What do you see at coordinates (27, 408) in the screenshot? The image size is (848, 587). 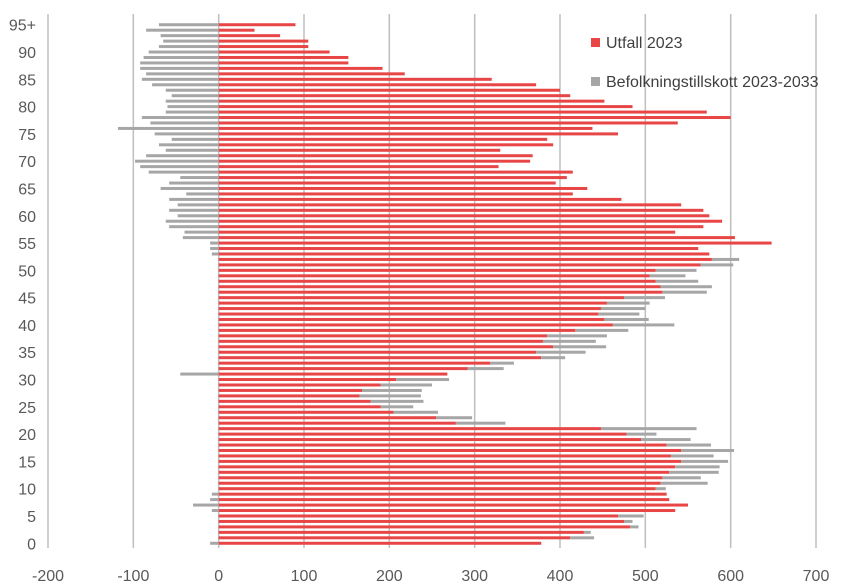 I see `y-tick-label: 25` at bounding box center [27, 408].